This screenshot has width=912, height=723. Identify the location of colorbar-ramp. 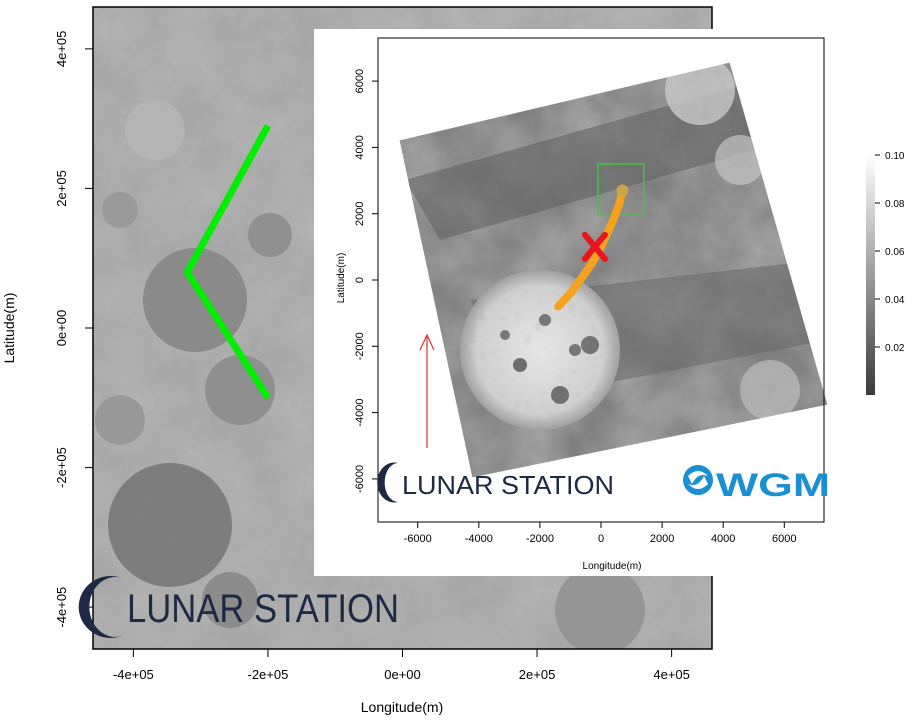
(870, 275).